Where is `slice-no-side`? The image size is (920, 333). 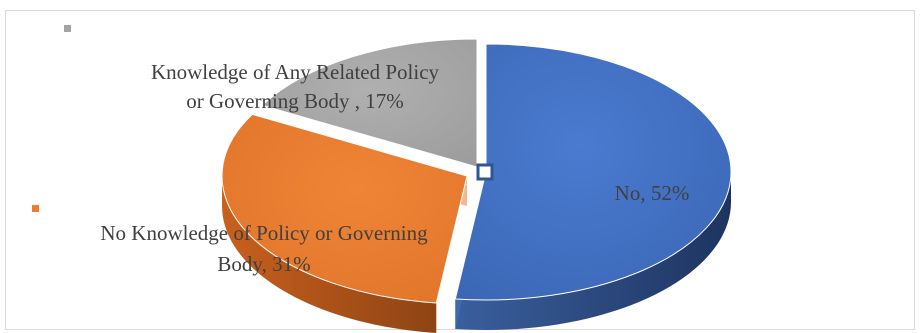 slice-no-side is located at coordinates (593, 251).